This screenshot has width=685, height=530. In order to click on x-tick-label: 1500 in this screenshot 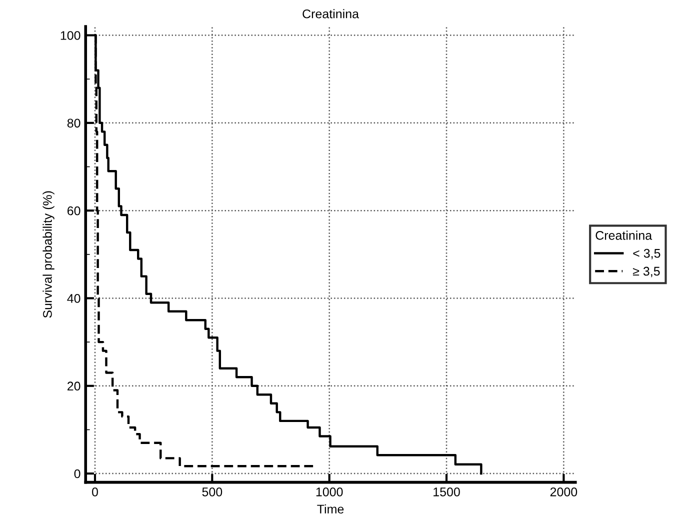, I will do `click(447, 491)`.